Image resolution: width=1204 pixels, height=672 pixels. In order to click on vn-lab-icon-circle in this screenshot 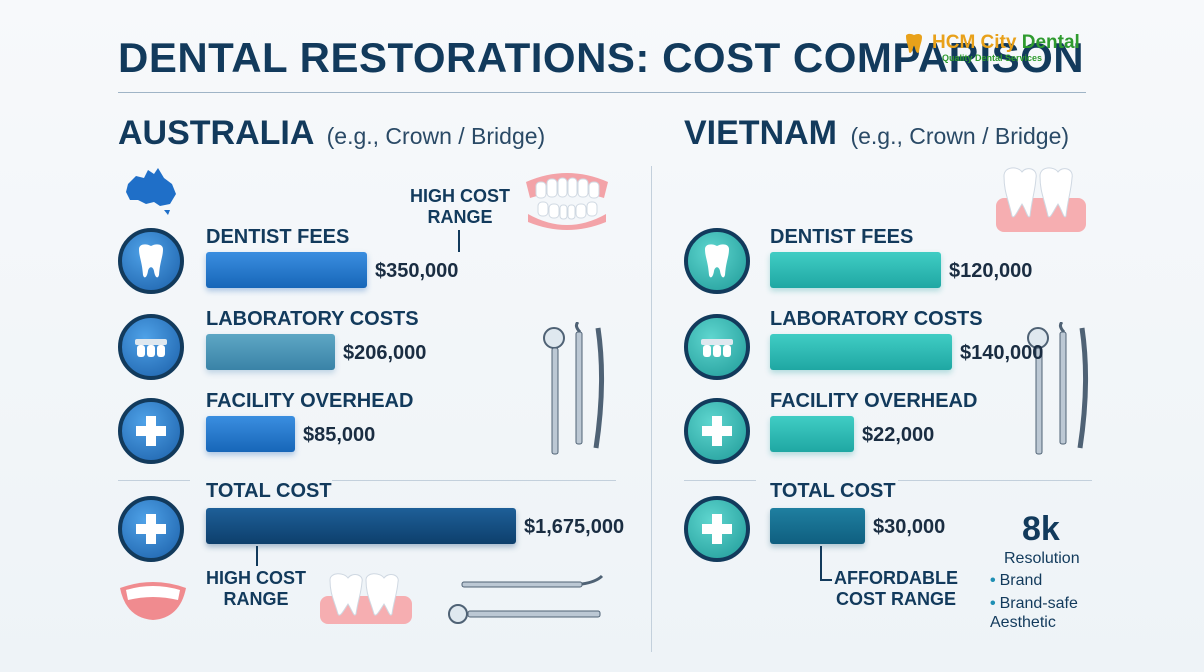, I will do `click(717, 347)`.